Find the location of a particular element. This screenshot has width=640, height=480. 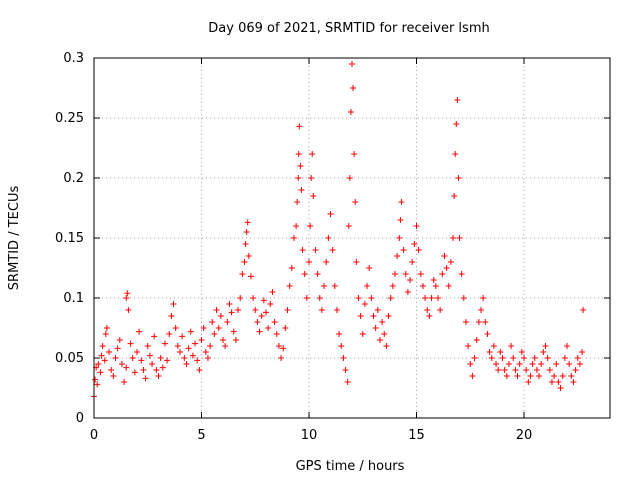

x-tick-label: 0 is located at coordinates (94, 435).